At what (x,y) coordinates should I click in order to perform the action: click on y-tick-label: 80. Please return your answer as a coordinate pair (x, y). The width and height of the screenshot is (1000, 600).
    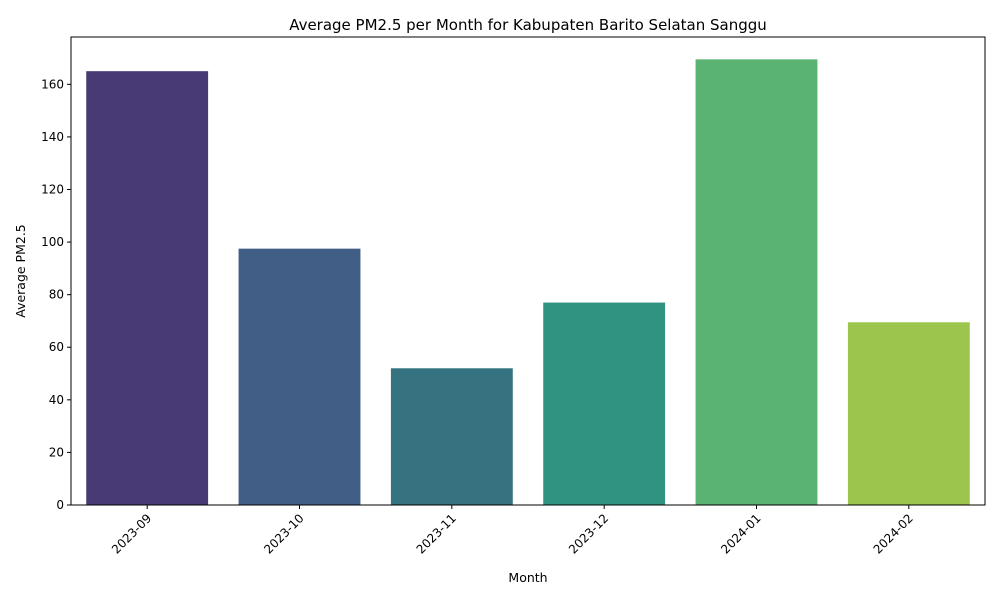
    Looking at the image, I should click on (56, 295).